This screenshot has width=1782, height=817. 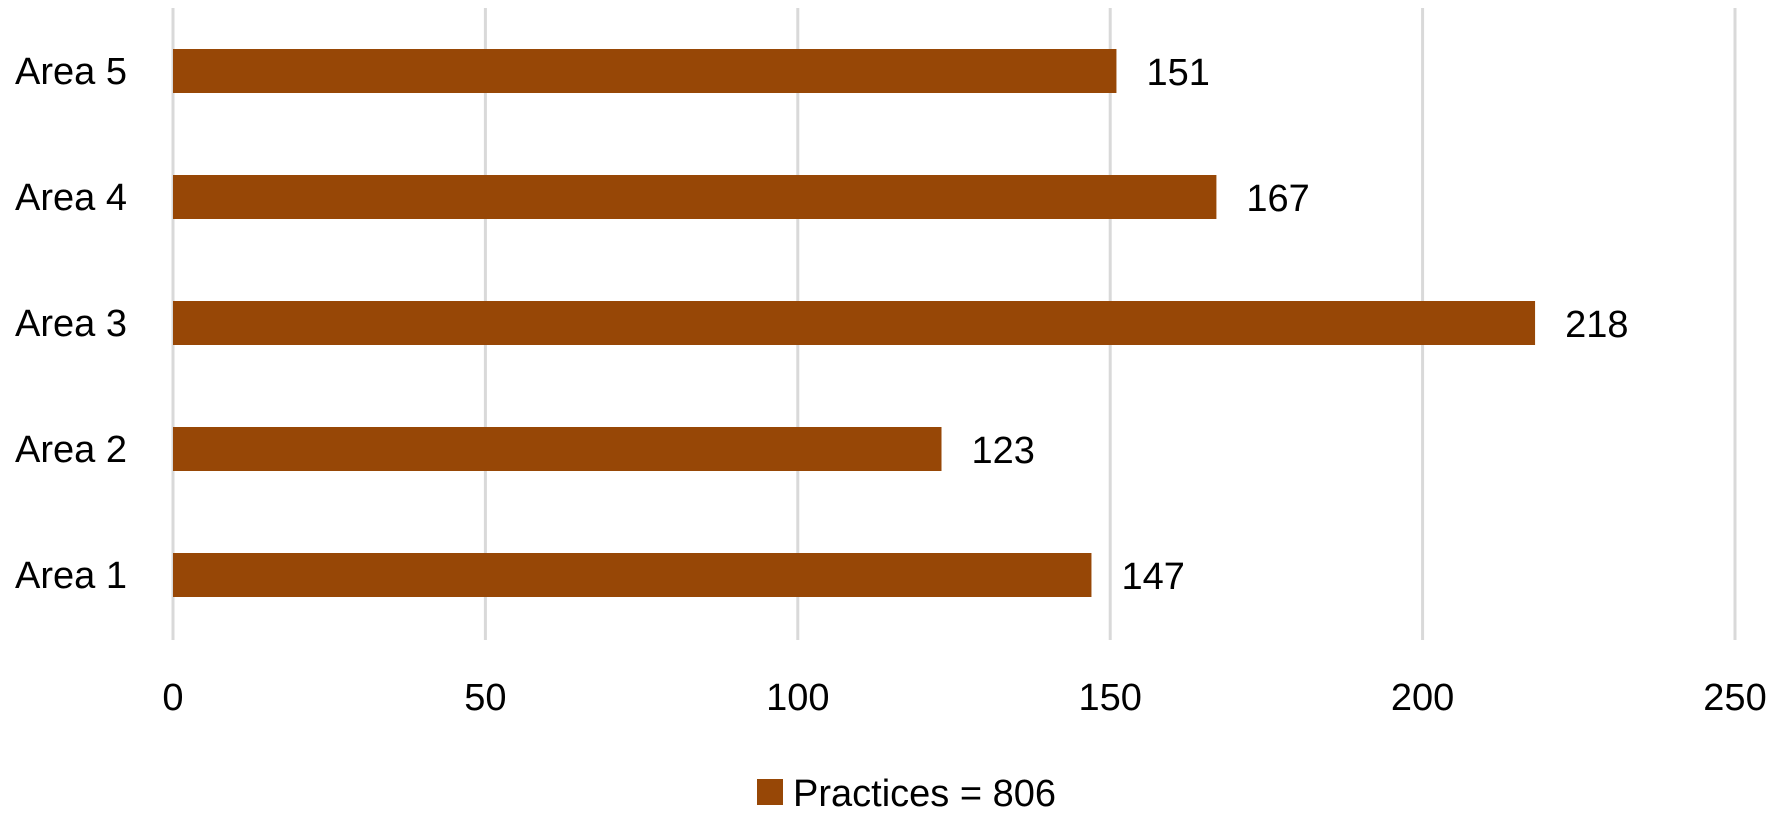 I want to click on data-label: 151, so click(x=1177, y=73).